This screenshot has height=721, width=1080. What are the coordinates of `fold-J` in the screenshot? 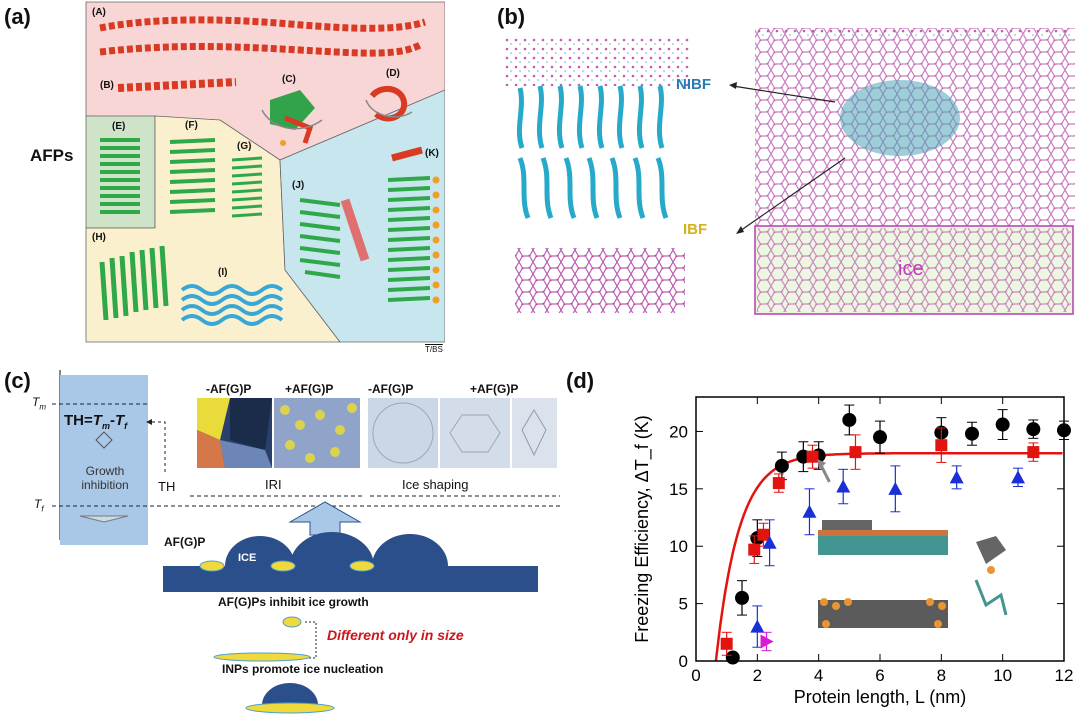 It's located at (334, 238).